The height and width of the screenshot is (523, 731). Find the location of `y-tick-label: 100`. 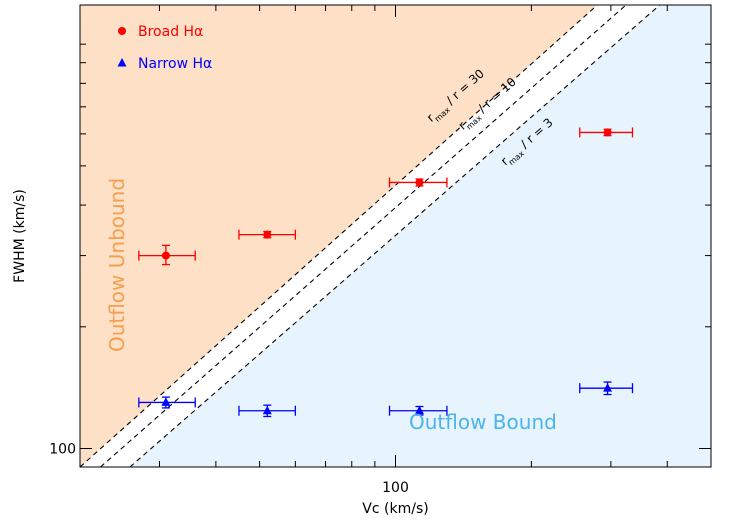

y-tick-label: 100 is located at coordinates (62, 449).